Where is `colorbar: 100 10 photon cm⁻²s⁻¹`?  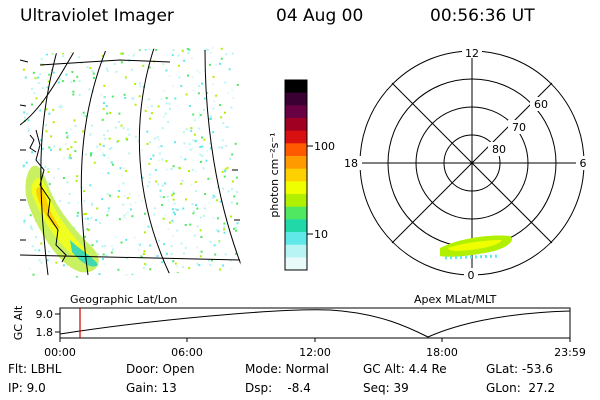
colorbar: 100 10 photon cm⁻²s⁻¹ is located at coordinates (301, 175).